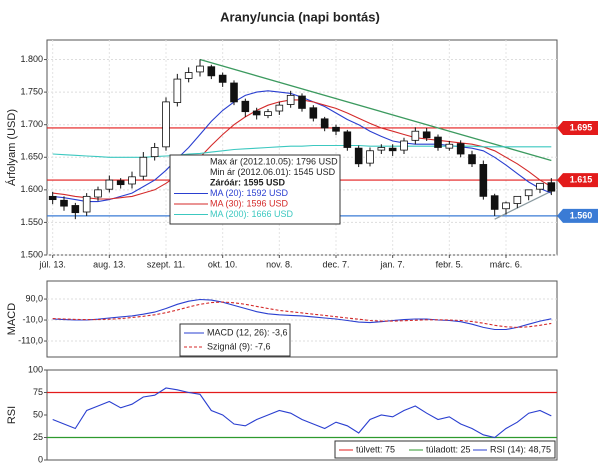  I want to click on level-label: 1.560, so click(581, 215).